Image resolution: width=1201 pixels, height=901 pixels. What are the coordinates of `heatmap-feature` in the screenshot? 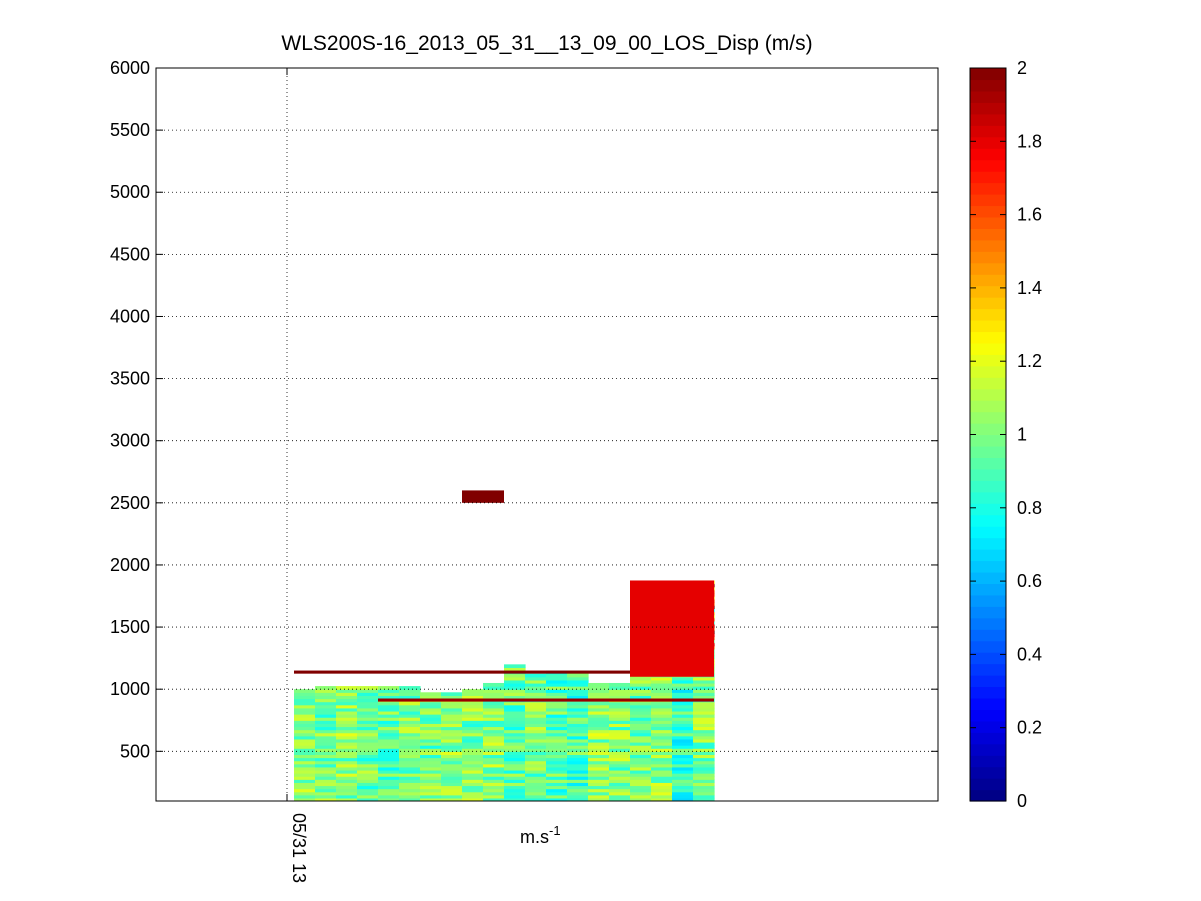 It's located at (546, 700).